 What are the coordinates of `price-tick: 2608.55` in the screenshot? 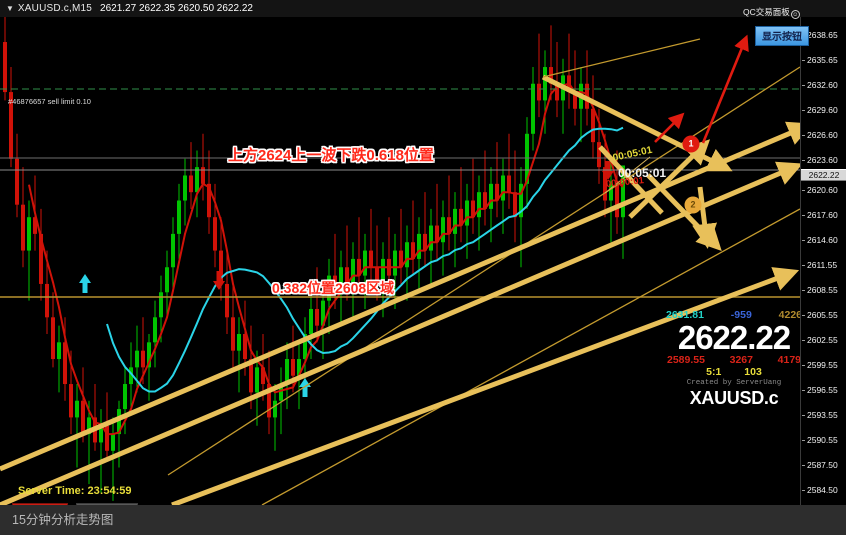 It's located at (820, 290).